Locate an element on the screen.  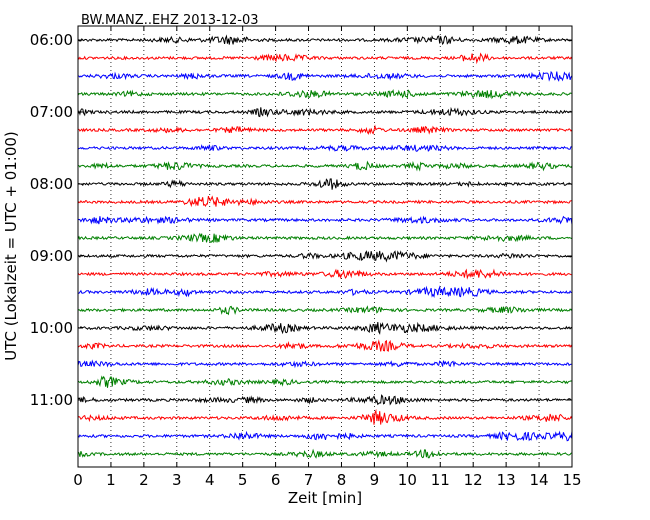
y-tick-label: 06:00 is located at coordinates (51, 40).